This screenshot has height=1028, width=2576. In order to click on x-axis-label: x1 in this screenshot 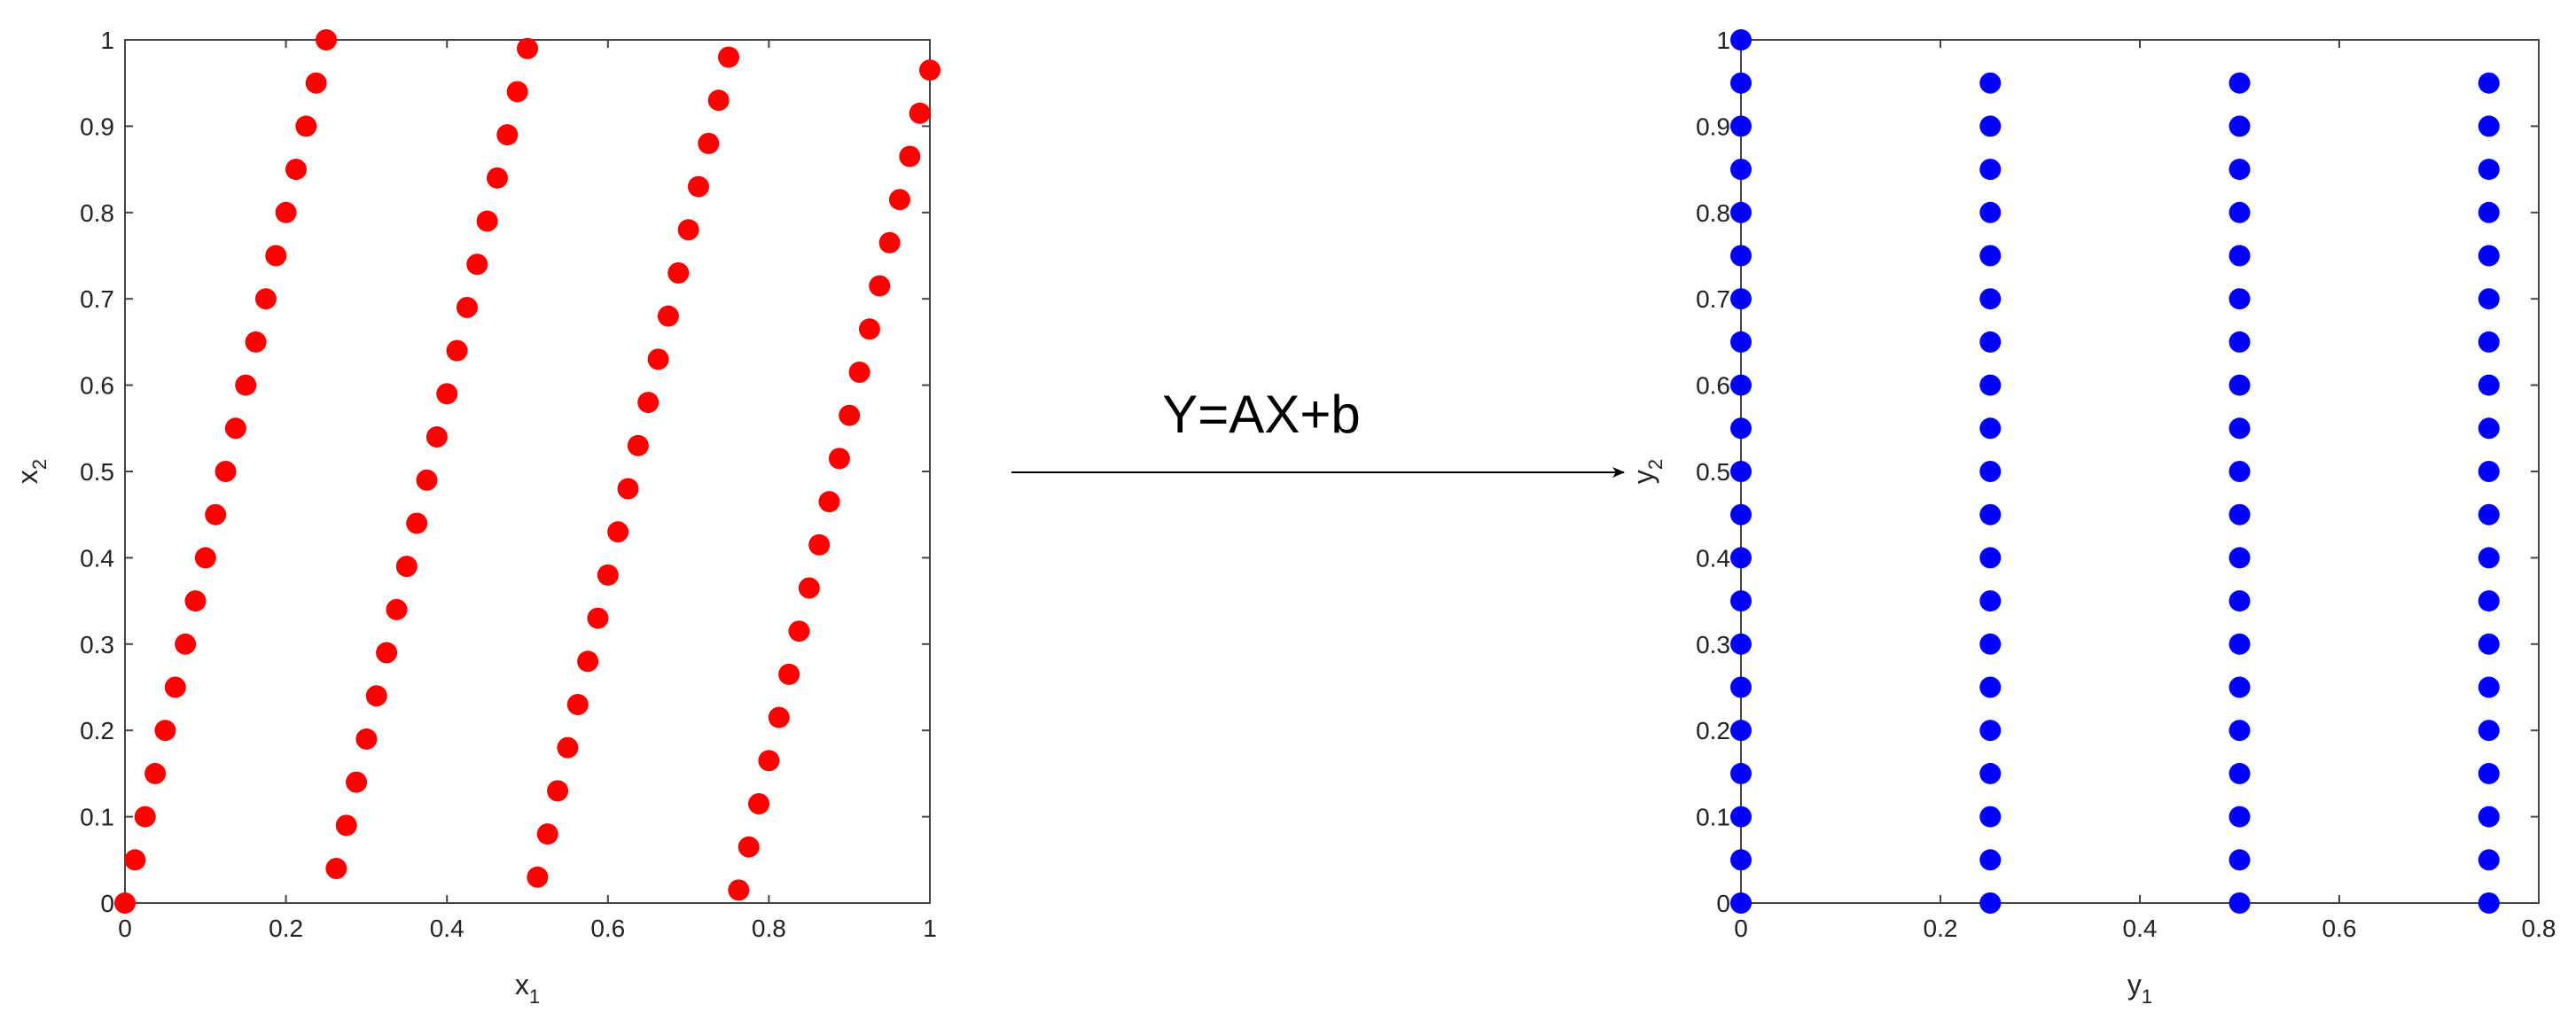, I will do `click(527, 988)`.